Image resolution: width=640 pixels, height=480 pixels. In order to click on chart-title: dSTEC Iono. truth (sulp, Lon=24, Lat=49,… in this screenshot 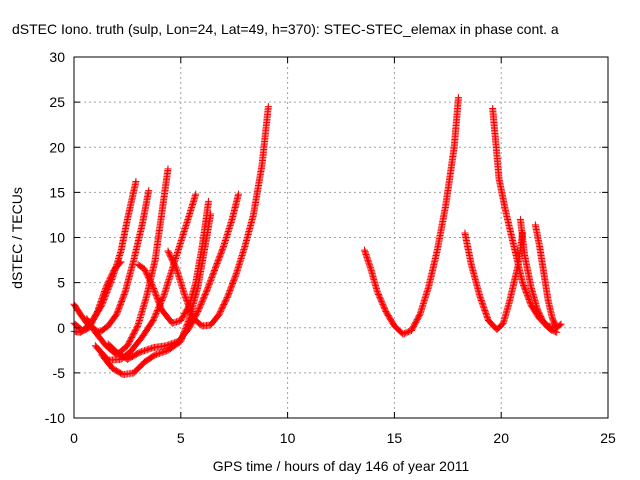, I will do `click(285, 29)`.